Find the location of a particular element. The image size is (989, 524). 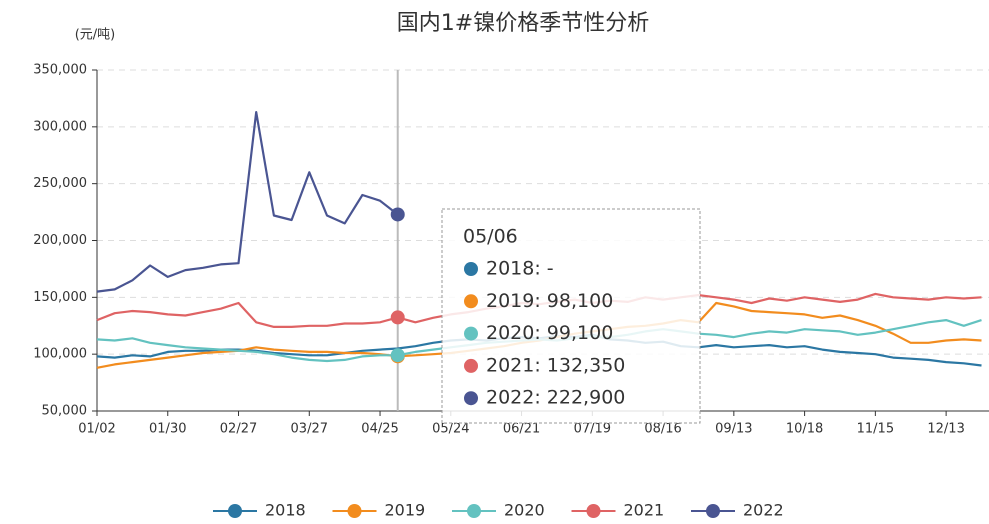

legend-label: 2020 is located at coordinates (524, 510).